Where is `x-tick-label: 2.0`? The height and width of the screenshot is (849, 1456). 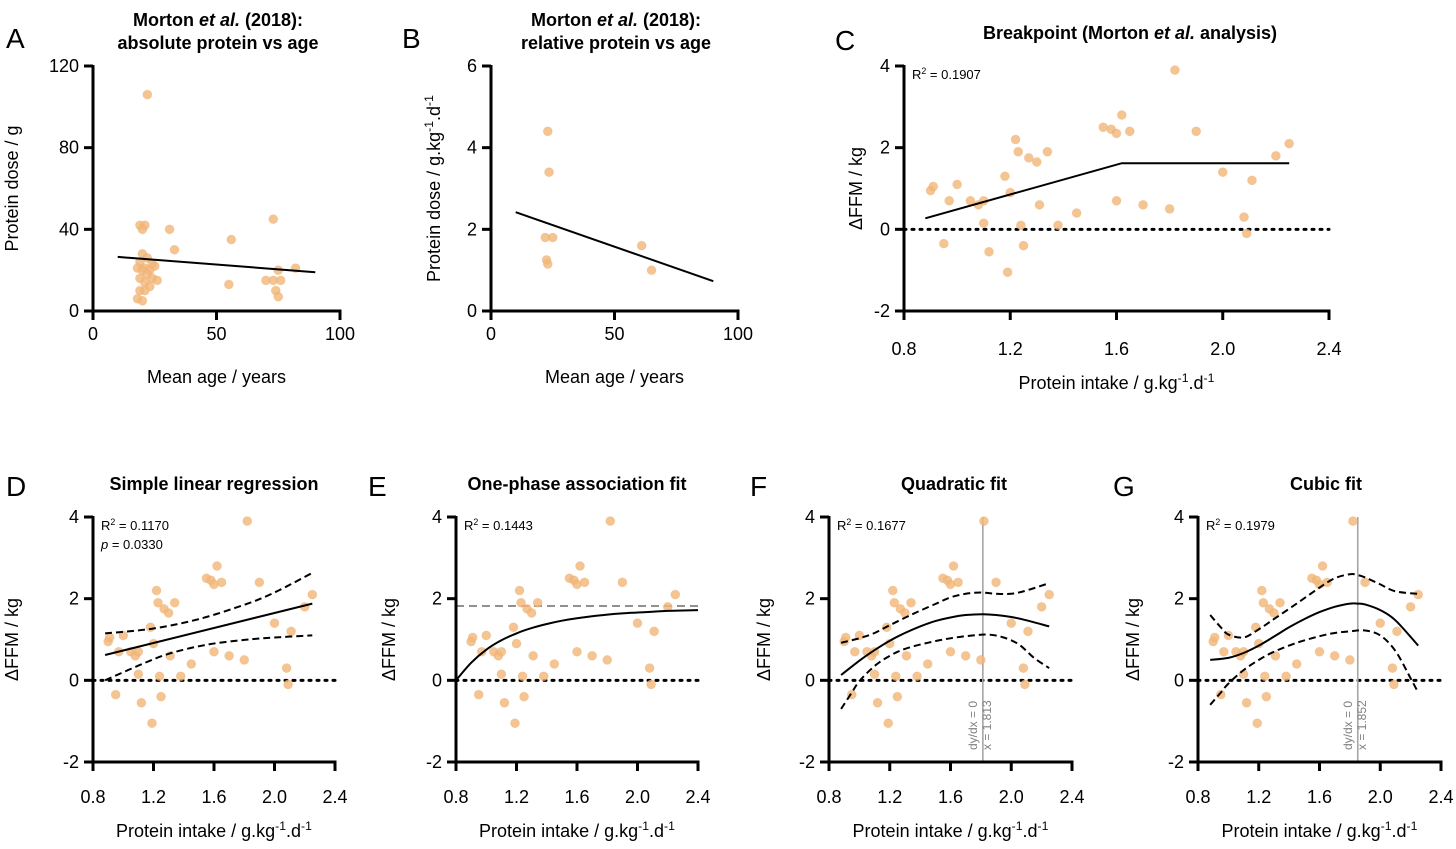
x-tick-label: 2.0 is located at coordinates (1380, 797).